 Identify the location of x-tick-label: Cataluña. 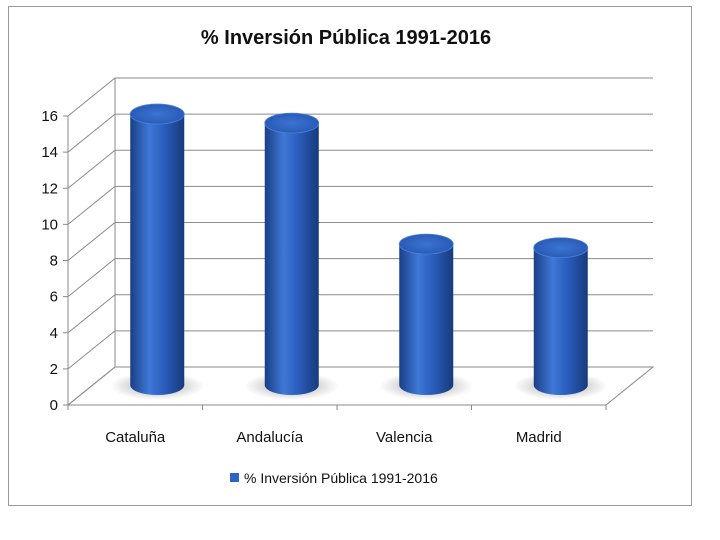
(135, 437).